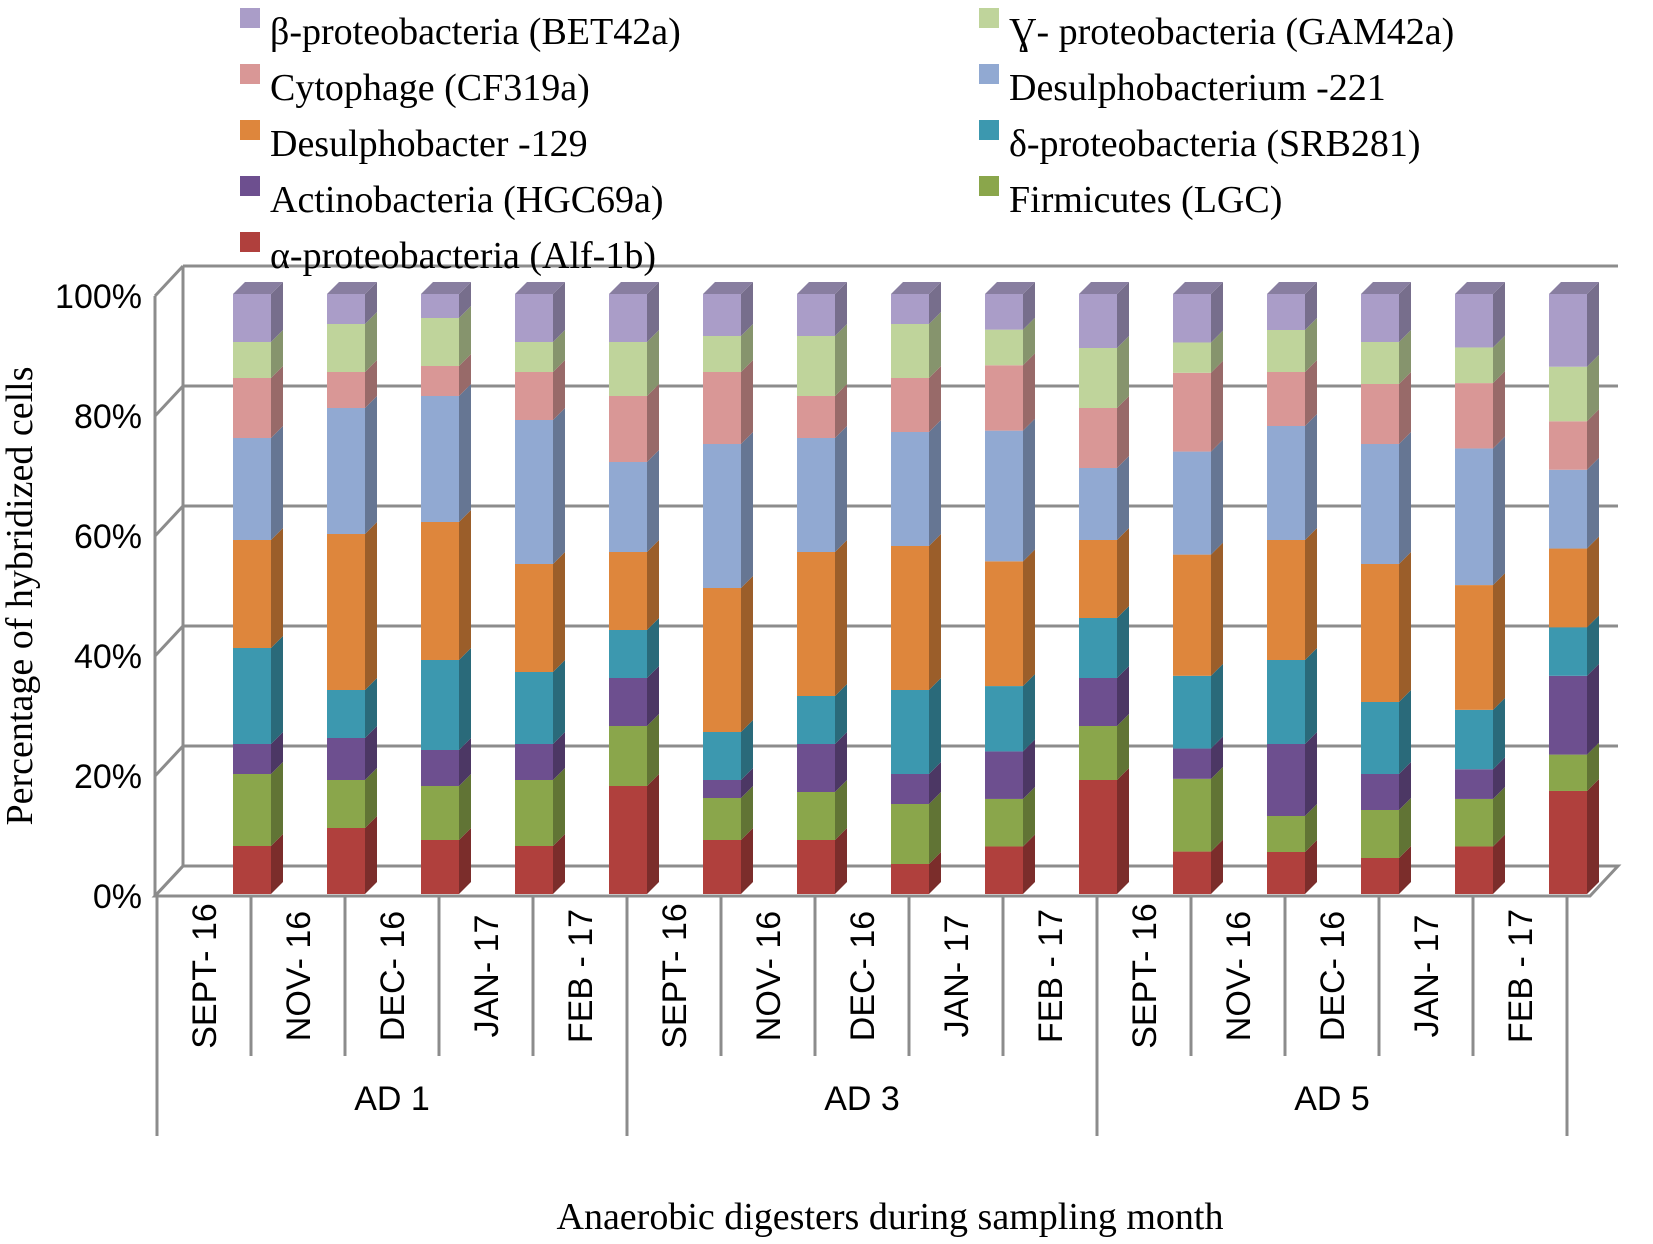  Describe the element at coordinates (98, 297) in the screenshot. I see `y-tick-label: 100%` at that location.